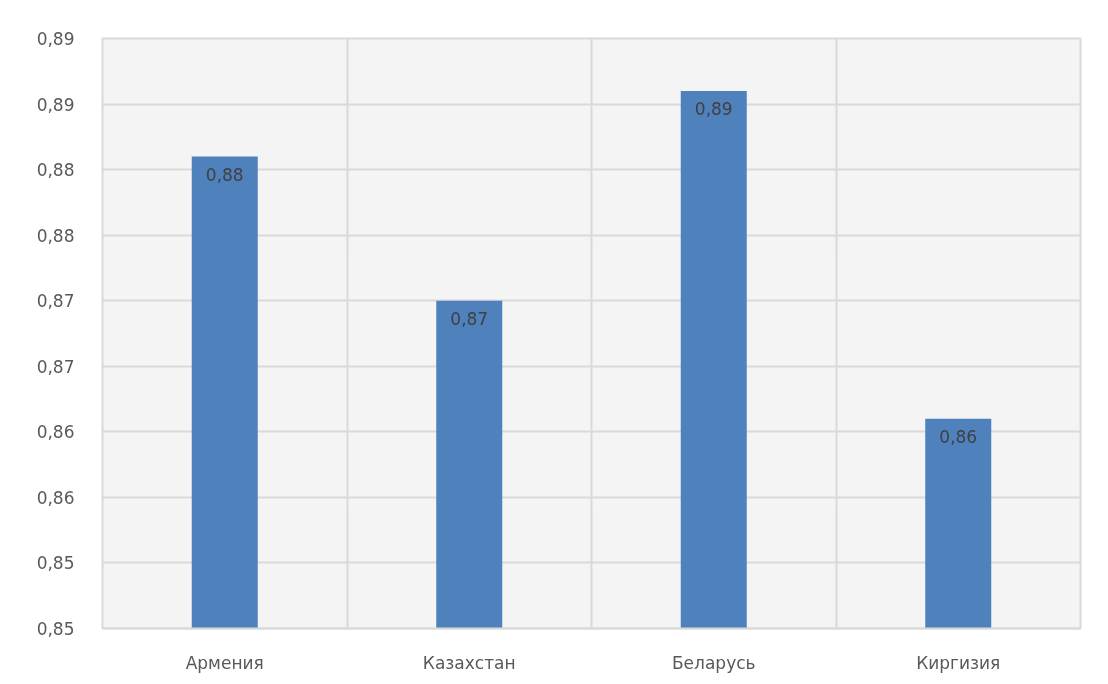 The height and width of the screenshot is (684, 1108). I want to click on data-label: 0,88, so click(224, 174).